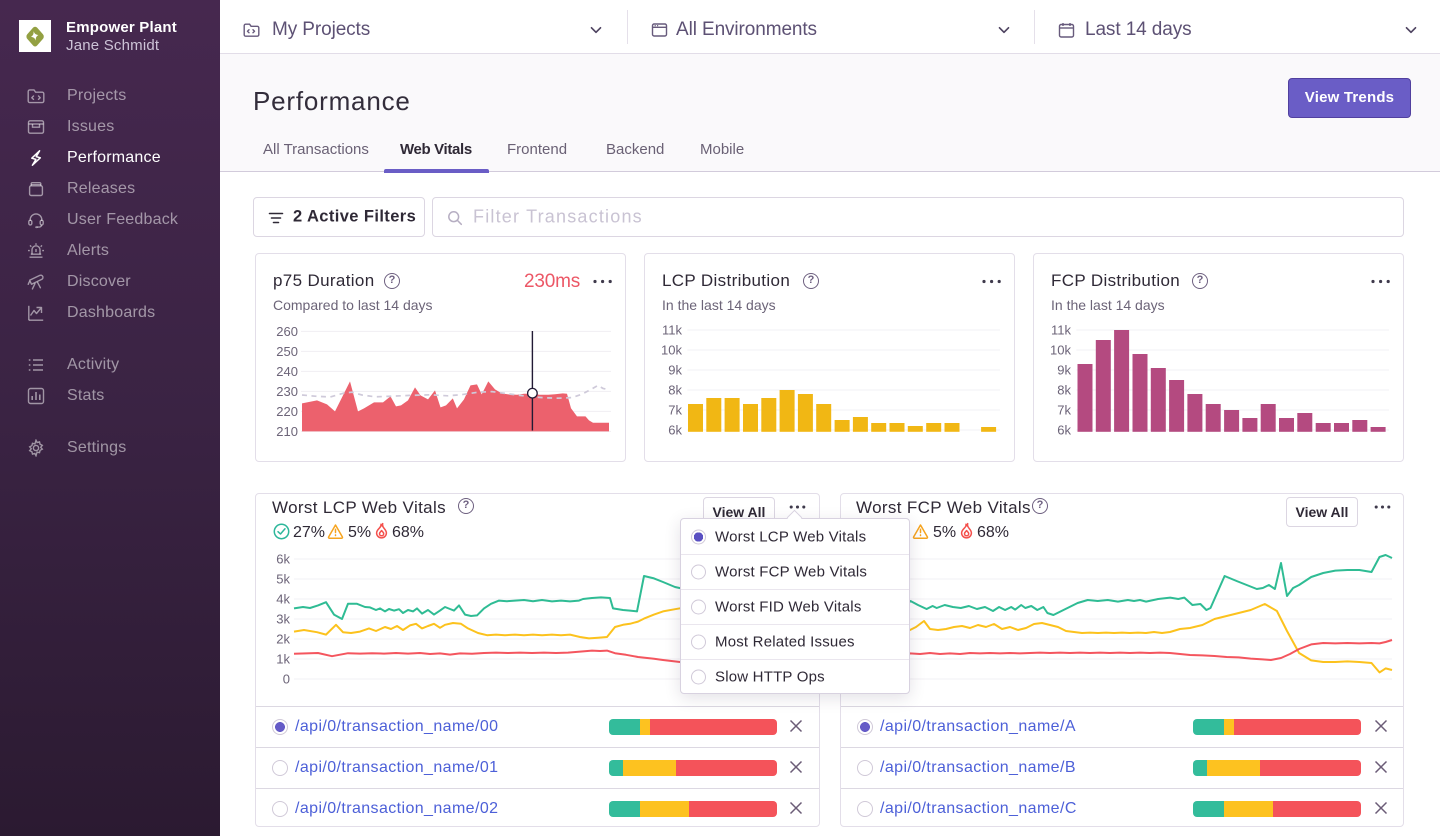 This screenshot has height=836, width=1440. I want to click on svg-text: 250, so click(287, 351).